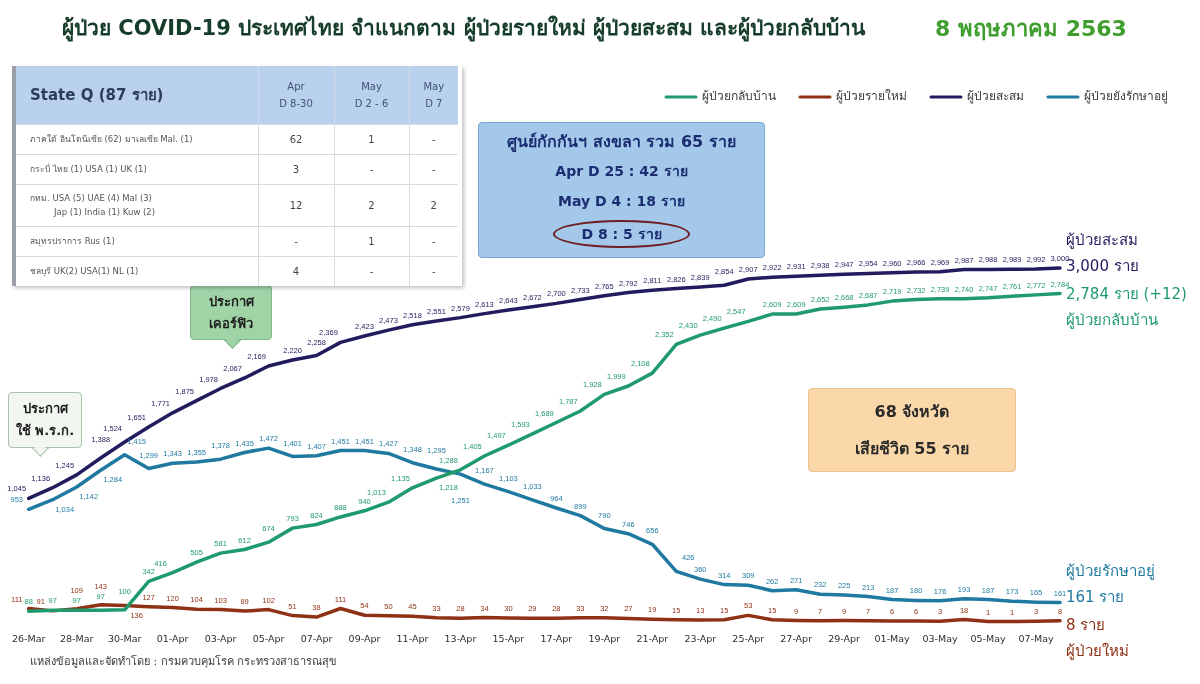 The height and width of the screenshot is (684, 1200). What do you see at coordinates (45, 420) in the screenshot?
I see `annotation: ประกาศ ใช้ พ.ร.ก.` at bounding box center [45, 420].